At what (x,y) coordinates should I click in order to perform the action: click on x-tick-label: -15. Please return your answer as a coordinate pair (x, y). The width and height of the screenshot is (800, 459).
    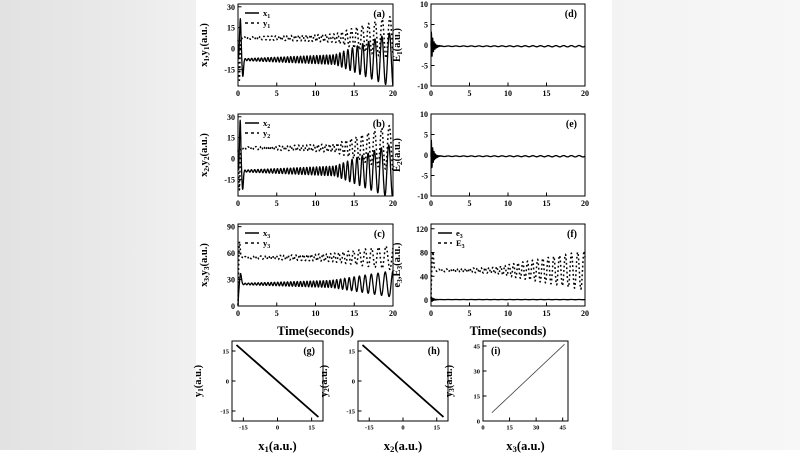
    Looking at the image, I should click on (243, 428).